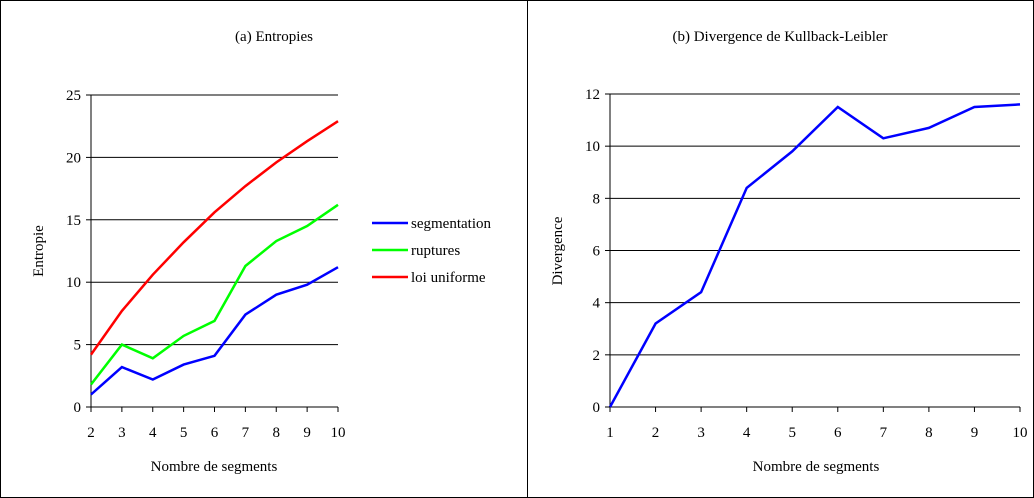 The width and height of the screenshot is (1034, 498). What do you see at coordinates (451, 224) in the screenshot?
I see `legend-label: segmentation` at bounding box center [451, 224].